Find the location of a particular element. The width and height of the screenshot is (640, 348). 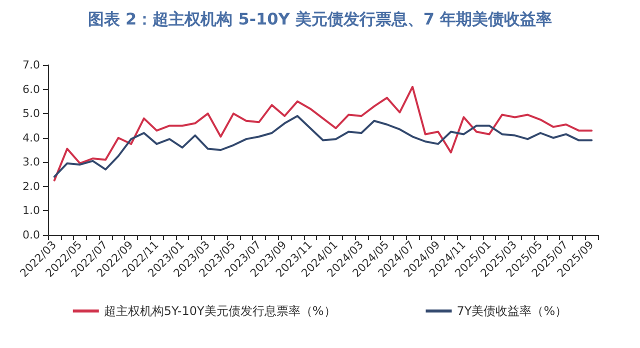

y-tick-label: 0.0 is located at coordinates (31, 235).